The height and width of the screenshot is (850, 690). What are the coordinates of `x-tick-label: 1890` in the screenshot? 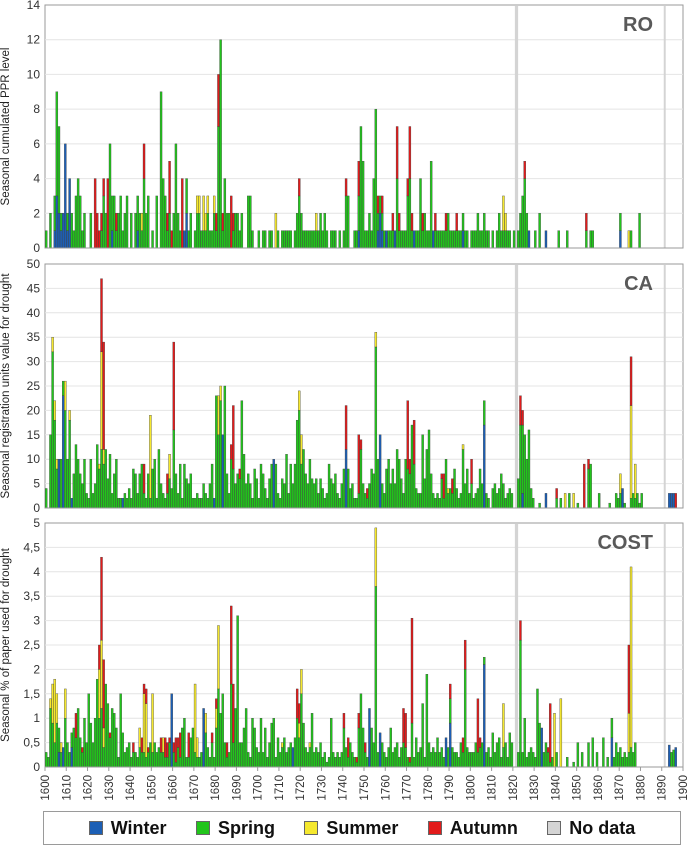 It's located at (663, 788).